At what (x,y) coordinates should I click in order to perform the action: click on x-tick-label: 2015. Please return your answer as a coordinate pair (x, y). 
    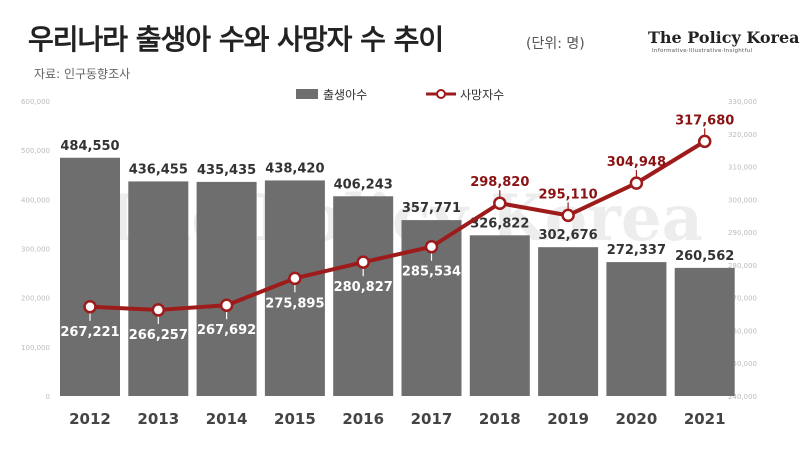
    Looking at the image, I should click on (295, 419).